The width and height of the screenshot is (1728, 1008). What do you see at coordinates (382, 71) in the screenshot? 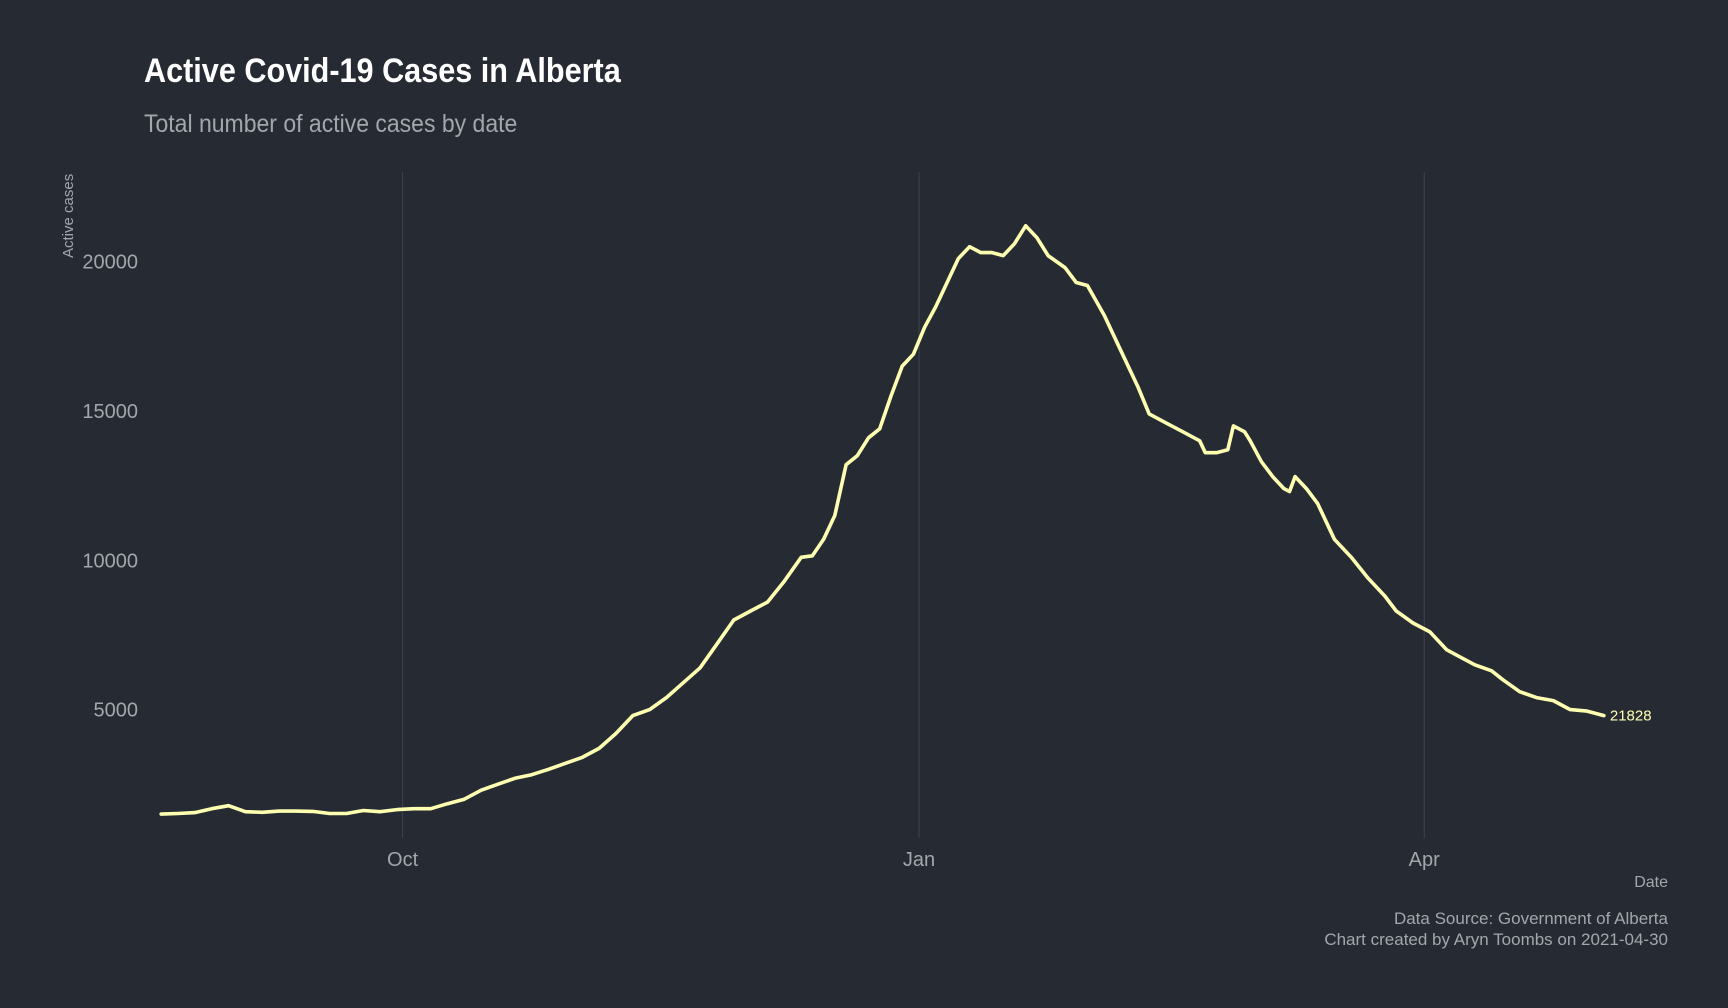
I see `chart-title: Active Covid-19 Cases in Alberta` at bounding box center [382, 71].